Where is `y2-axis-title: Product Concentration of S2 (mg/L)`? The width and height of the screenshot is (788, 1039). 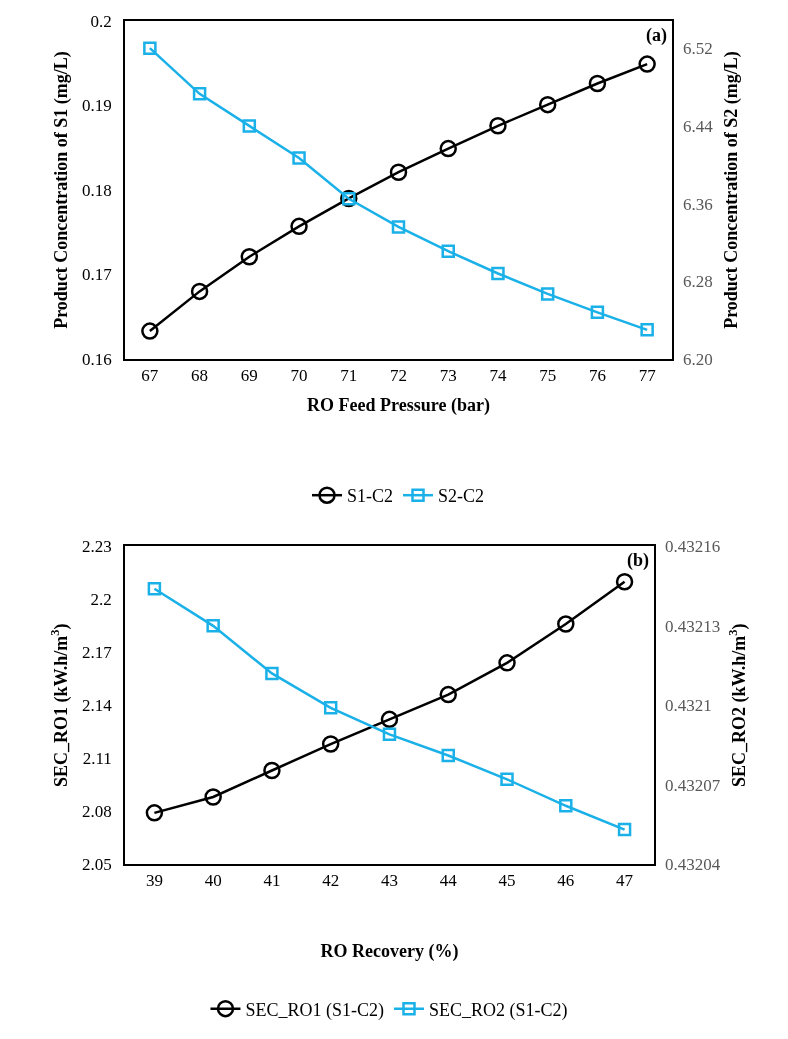 y2-axis-title: Product Concentration of S2 (mg/L) is located at coordinates (732, 190).